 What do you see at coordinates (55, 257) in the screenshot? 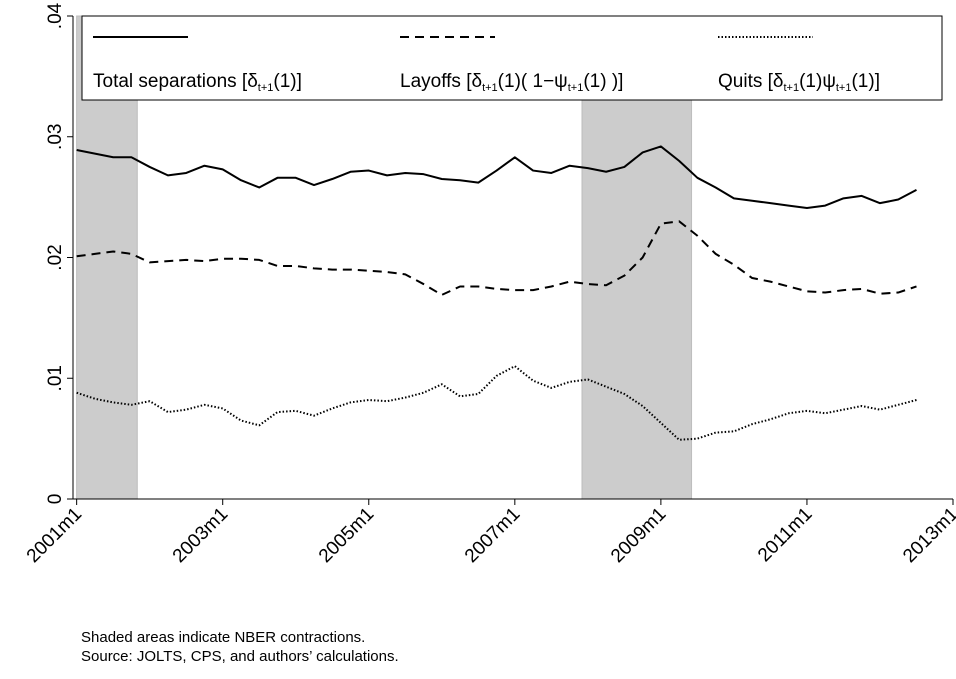
I see `y-tick-label: .02` at bounding box center [55, 257].